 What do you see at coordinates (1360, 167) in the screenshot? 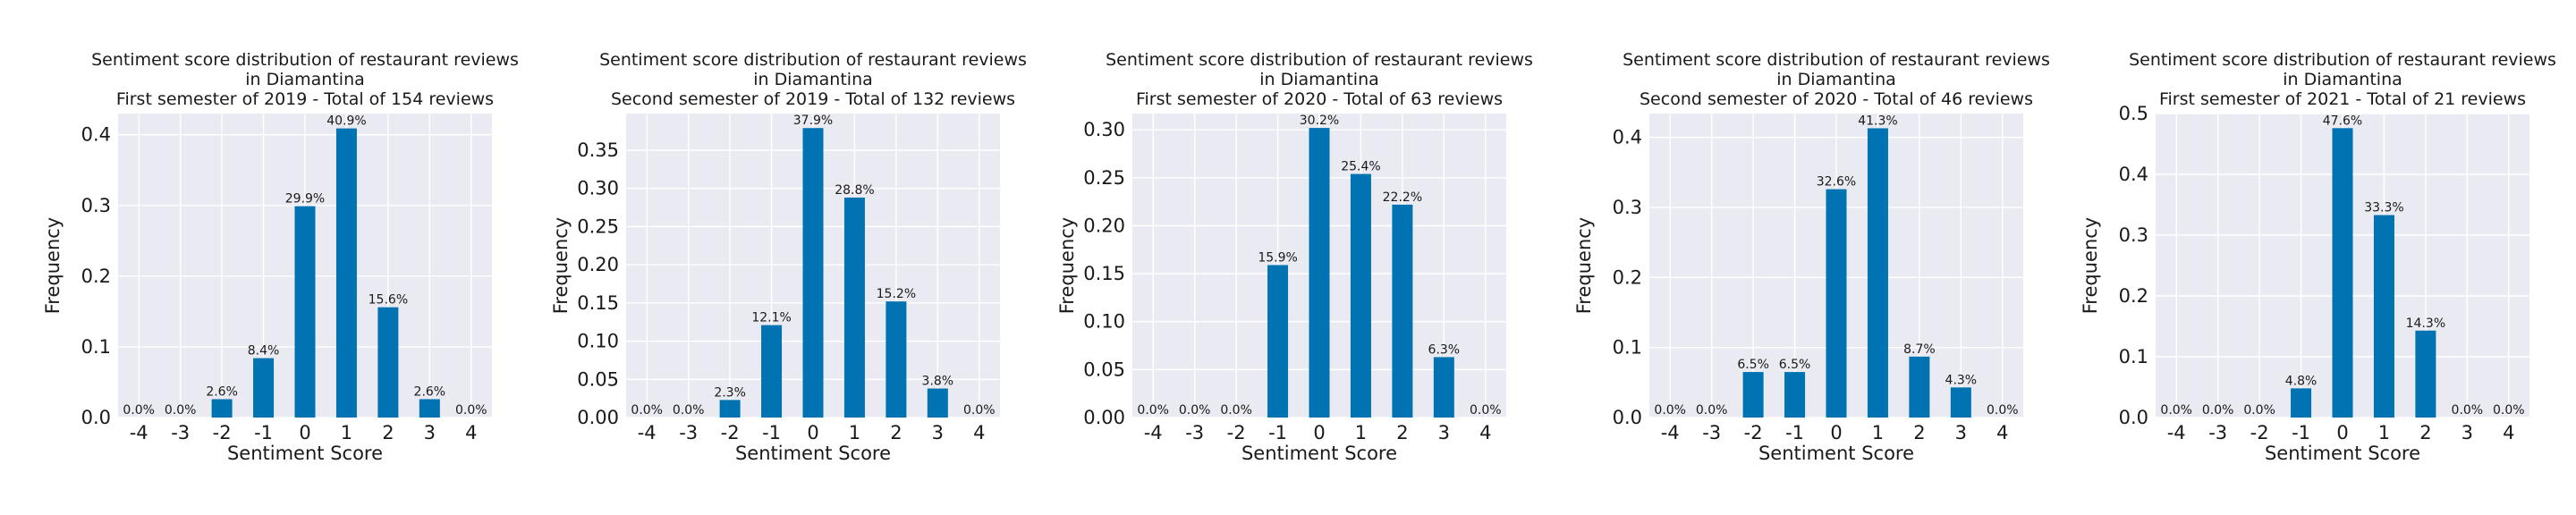
I see `data-label: 25.4%` at bounding box center [1360, 167].